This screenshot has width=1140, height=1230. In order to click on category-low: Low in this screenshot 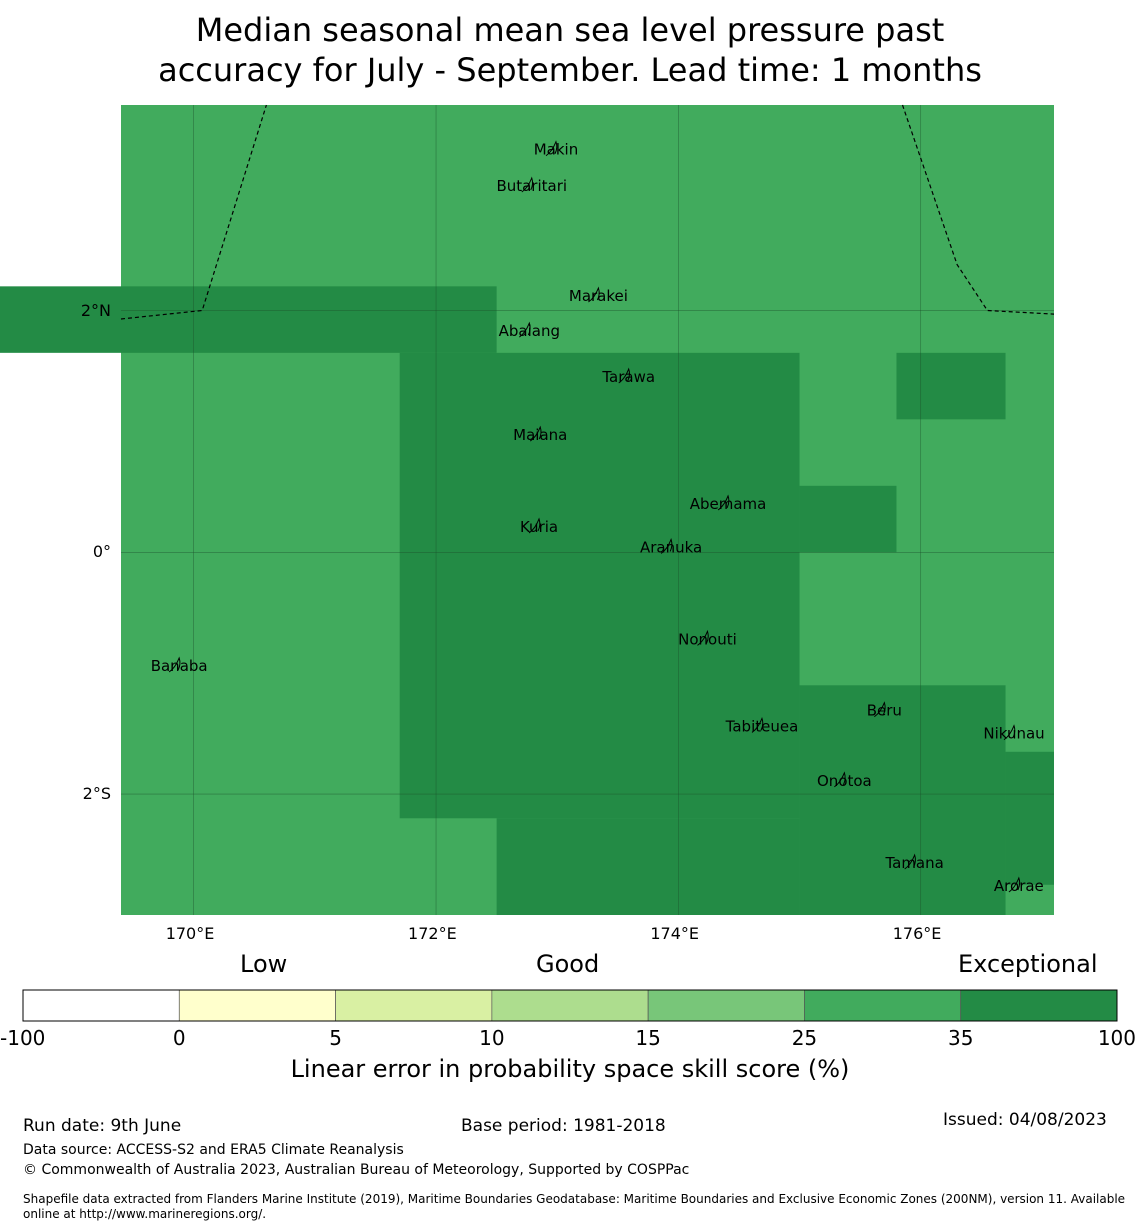, I will do `click(264, 964)`.